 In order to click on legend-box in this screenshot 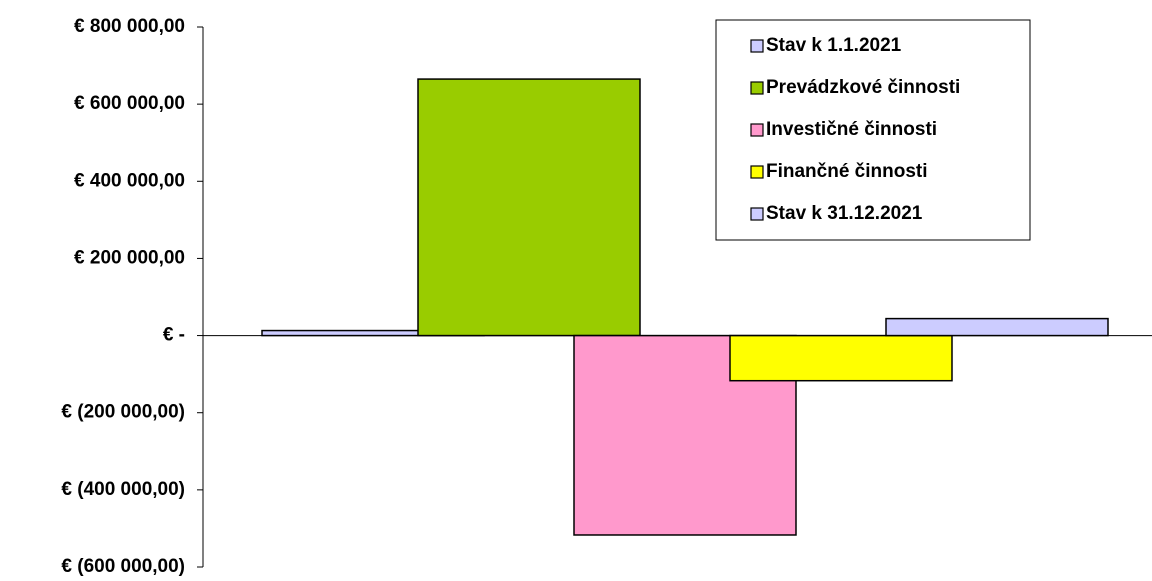, I will do `click(873, 130)`.